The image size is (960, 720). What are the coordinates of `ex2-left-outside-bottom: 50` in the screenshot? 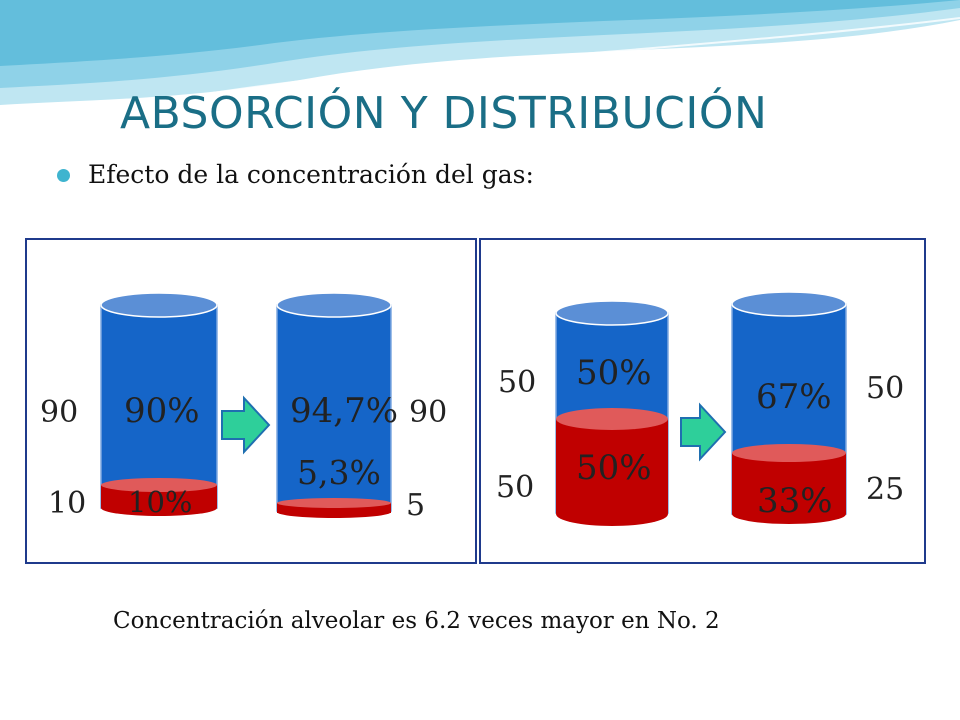 It's located at (515, 487).